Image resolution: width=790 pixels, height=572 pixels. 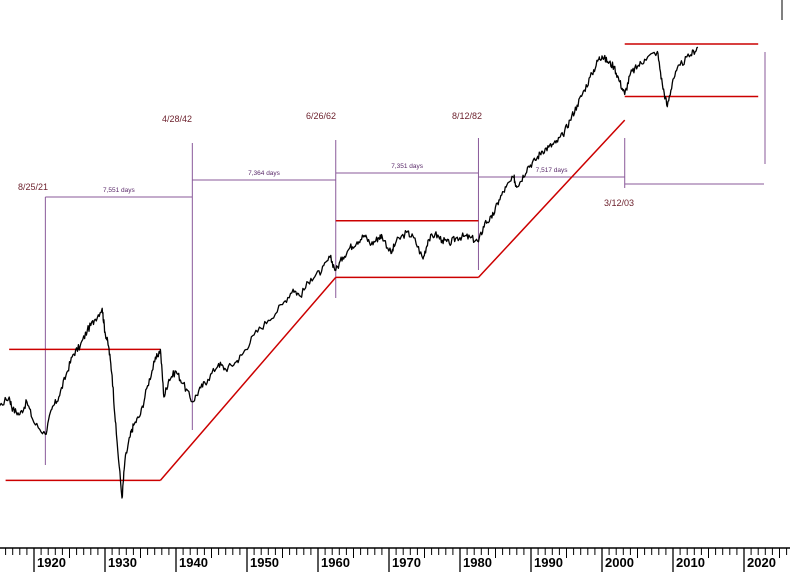 I want to click on days-label: 7,364 days, so click(x=264, y=173).